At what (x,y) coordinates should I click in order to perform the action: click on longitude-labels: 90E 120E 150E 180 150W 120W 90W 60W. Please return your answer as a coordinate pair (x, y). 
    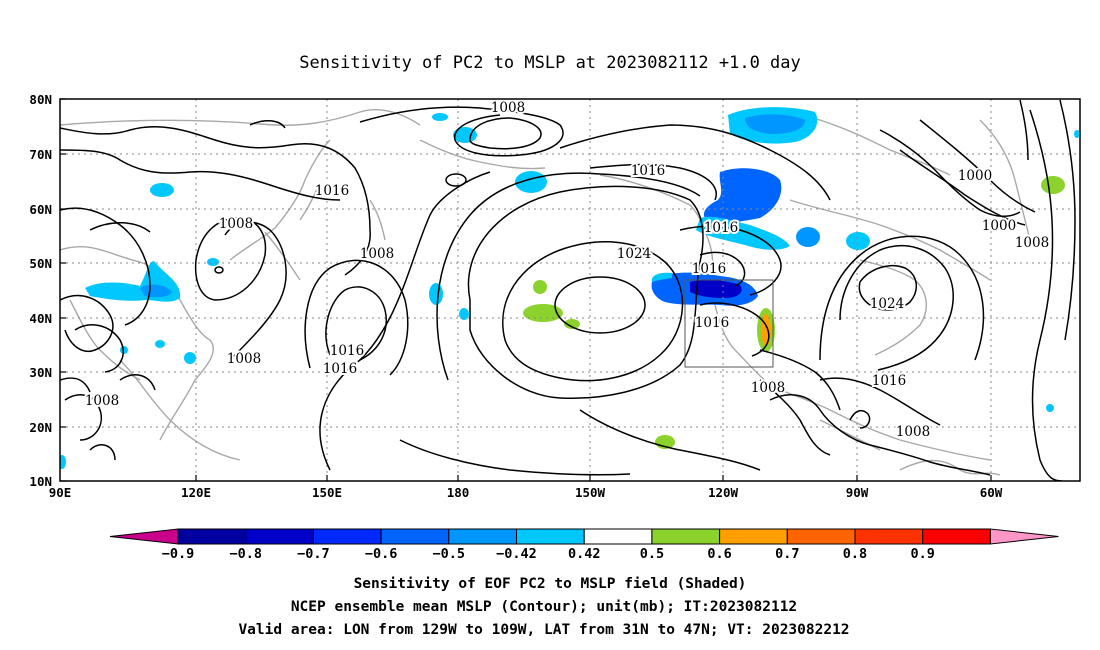
    Looking at the image, I should click on (526, 492).